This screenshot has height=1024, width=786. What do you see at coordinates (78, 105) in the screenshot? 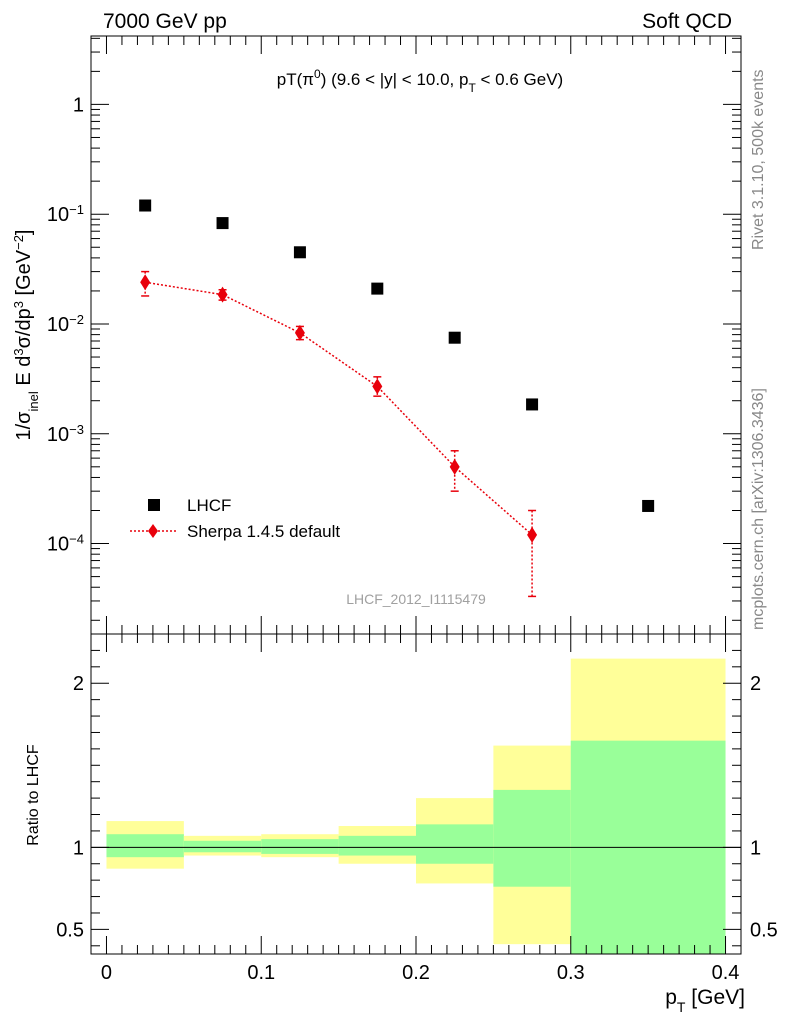
I see `y-tick-label: 1` at bounding box center [78, 105].